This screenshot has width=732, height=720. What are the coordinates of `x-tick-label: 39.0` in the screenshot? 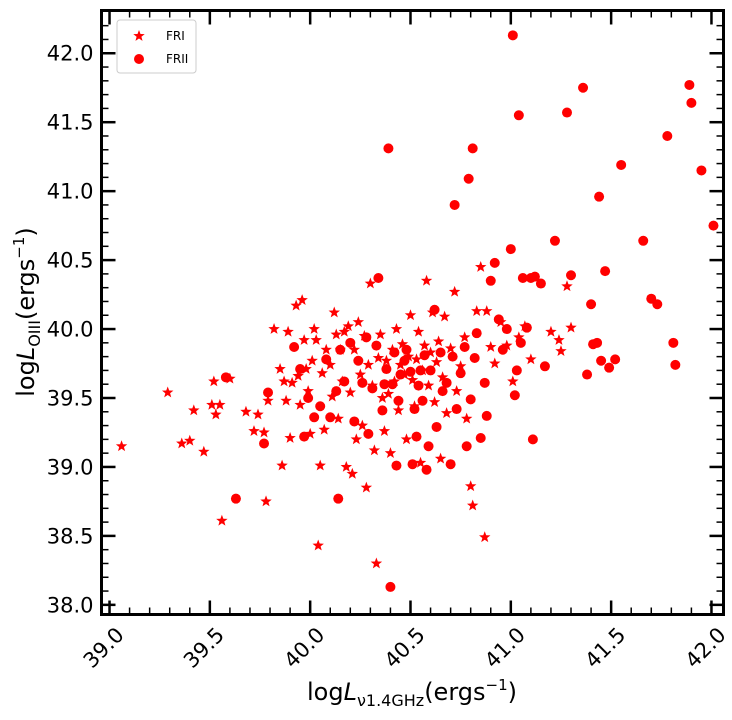 It's located at (104, 648).